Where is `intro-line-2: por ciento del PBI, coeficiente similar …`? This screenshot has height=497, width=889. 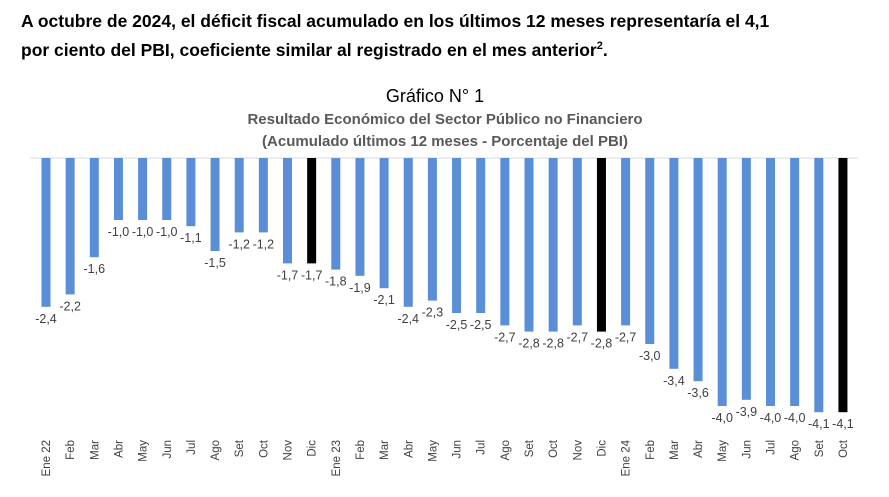
intro-line-2: por ciento del PBI, coeficiente similar … is located at coordinates (455, 48).